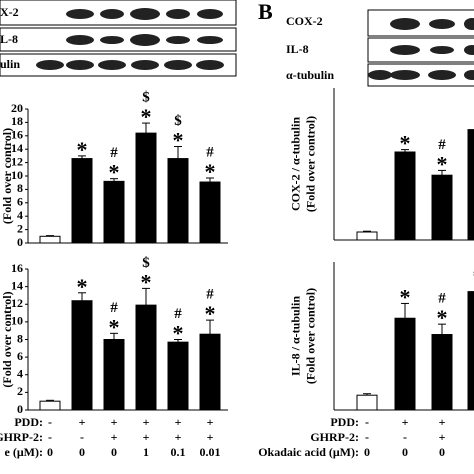  What do you see at coordinates (17, 148) in the screenshot?
I see `y-tick-label: 14` at bounding box center [17, 148].